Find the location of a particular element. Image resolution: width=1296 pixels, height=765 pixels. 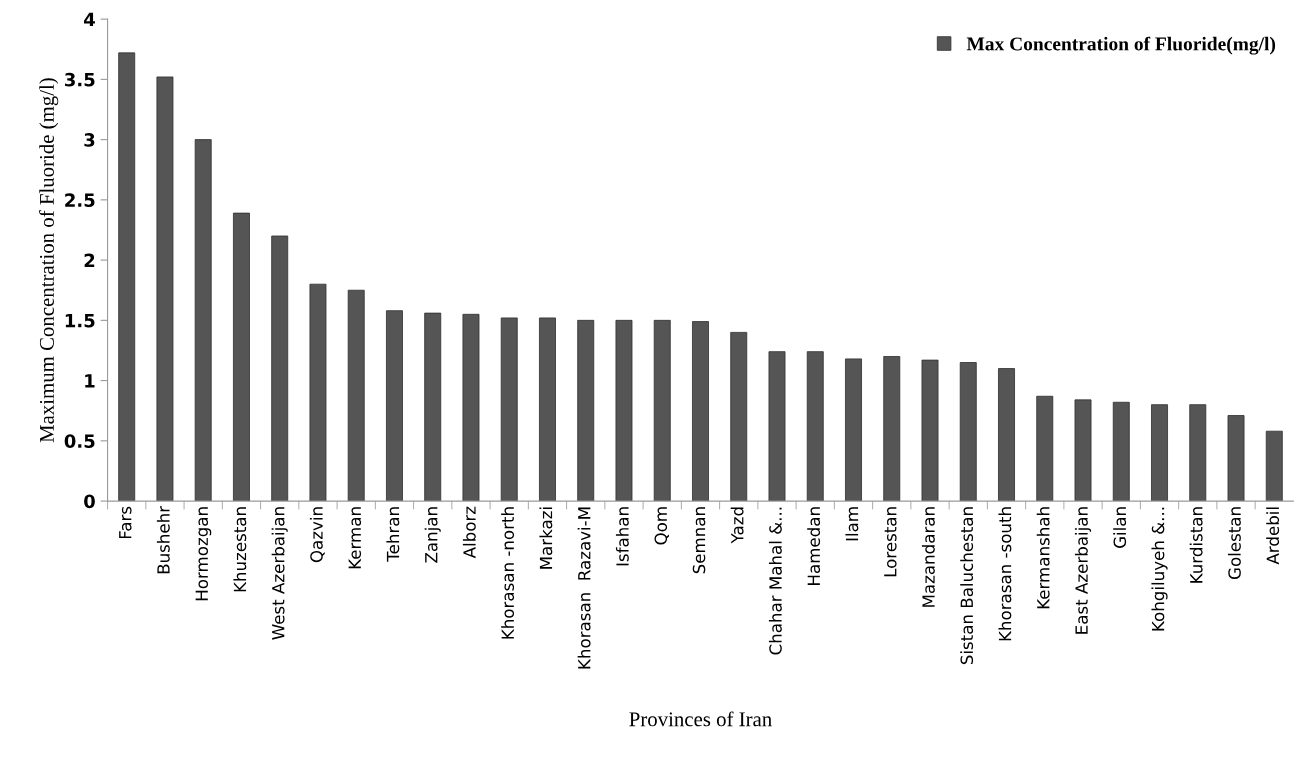

y-tick-label: 4 is located at coordinates (89, 19).